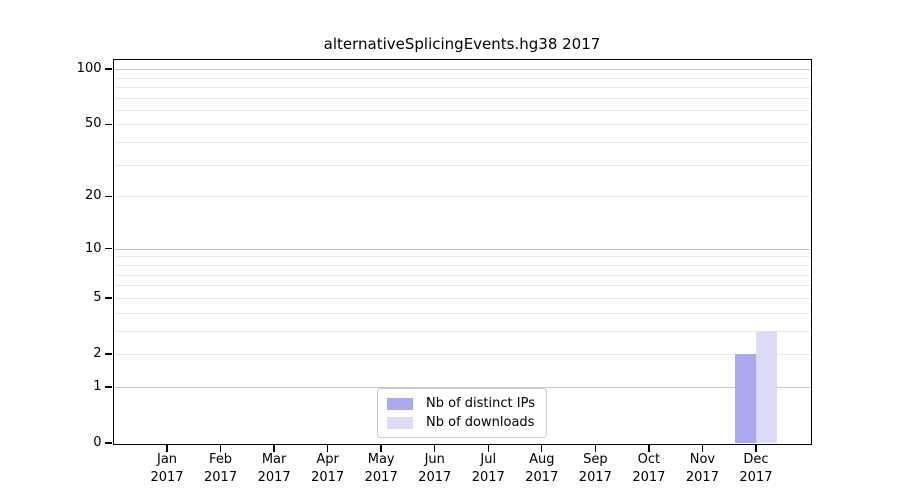 The height and width of the screenshot is (500, 900). Describe the element at coordinates (381, 469) in the screenshot. I see `x-tick-label: May 2017` at that location.